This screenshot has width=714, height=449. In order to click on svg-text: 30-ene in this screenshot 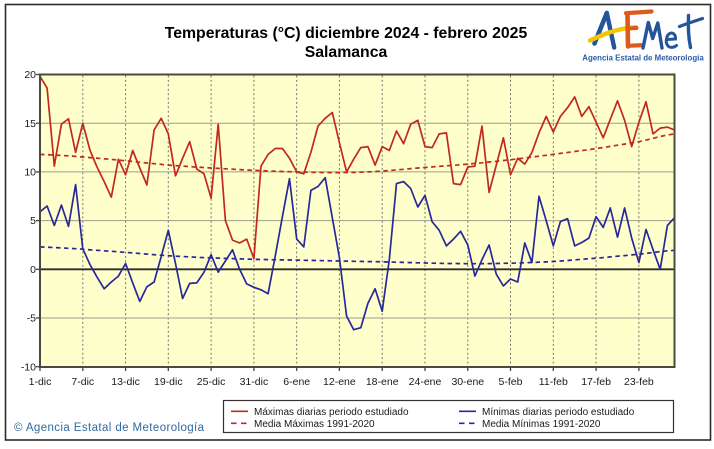, I will do `click(467, 382)`.